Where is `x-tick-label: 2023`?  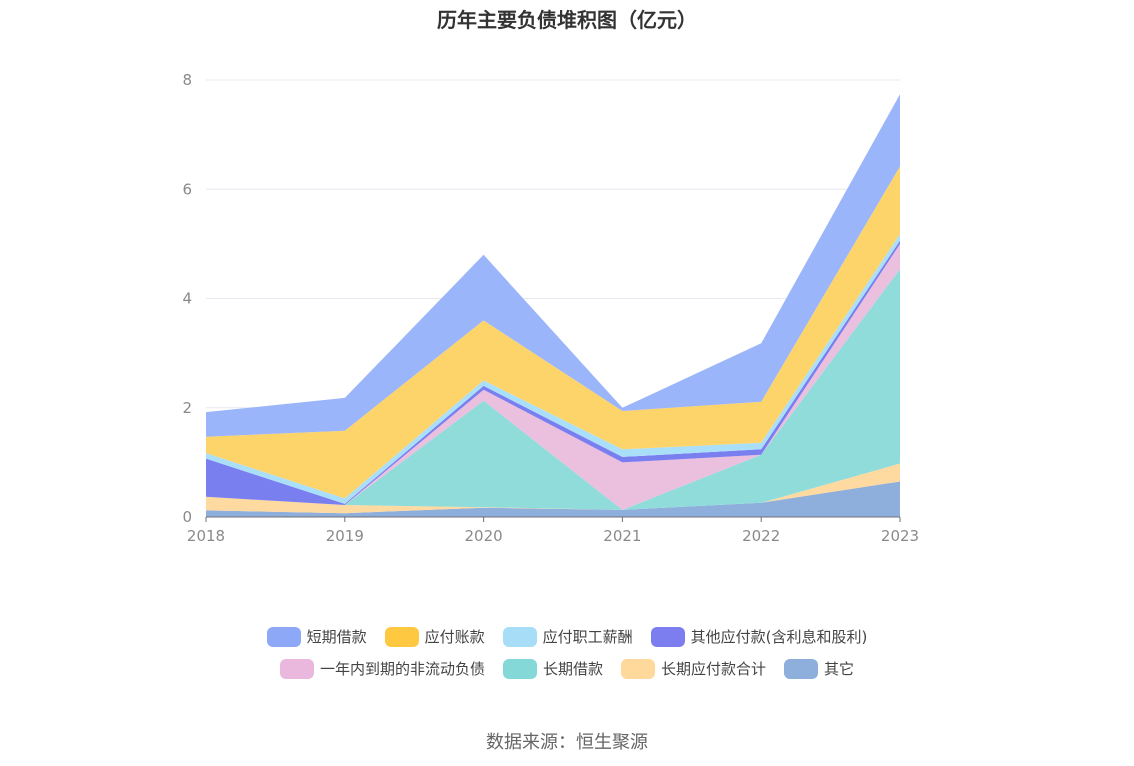
x-tick-label: 2023 is located at coordinates (900, 536).